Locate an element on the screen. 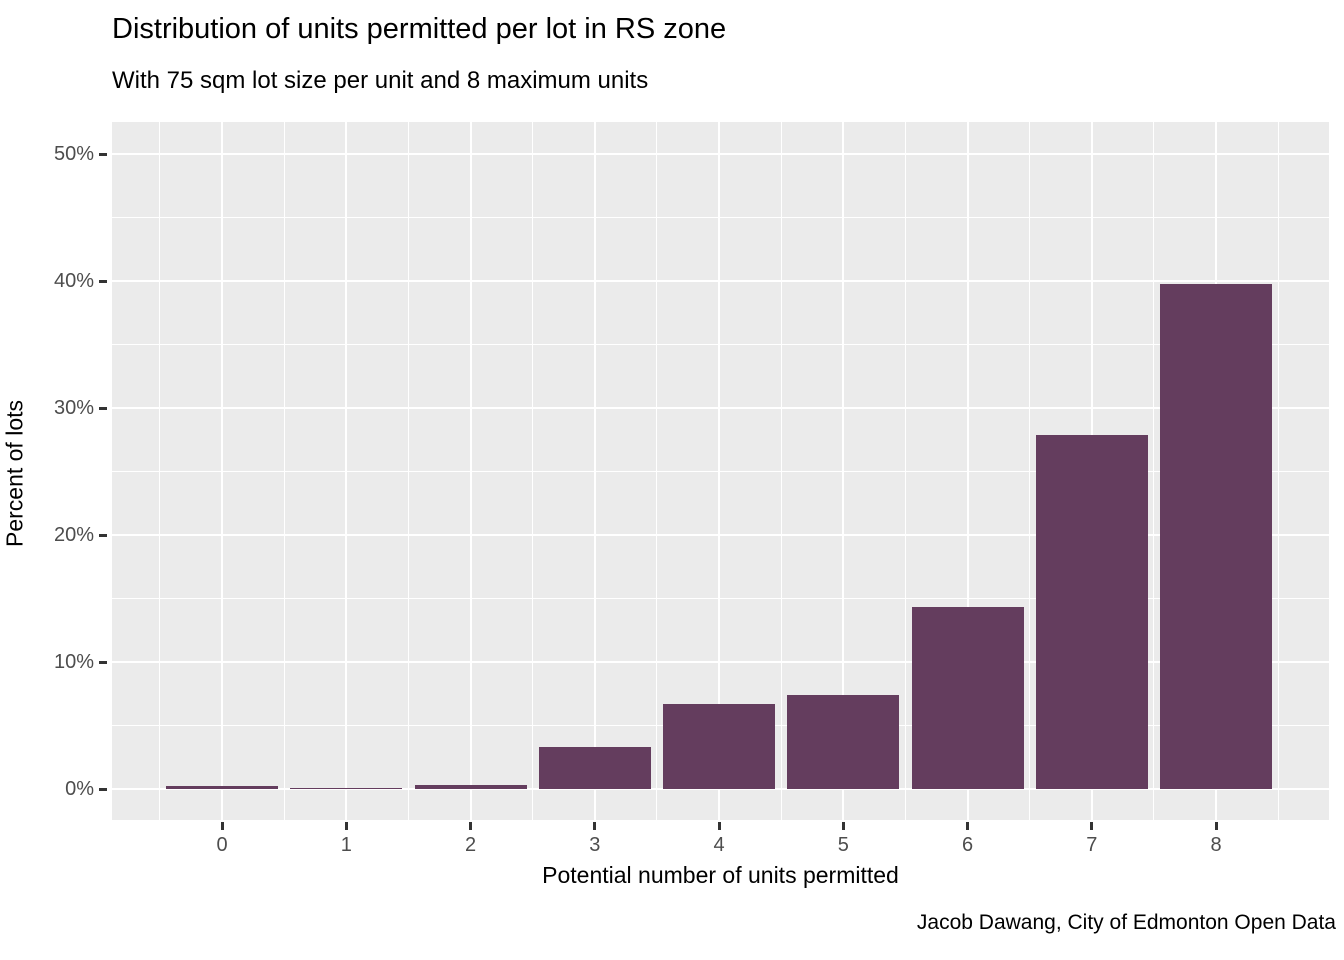  x-axis-title: Potential number of units permitted is located at coordinates (720, 875).